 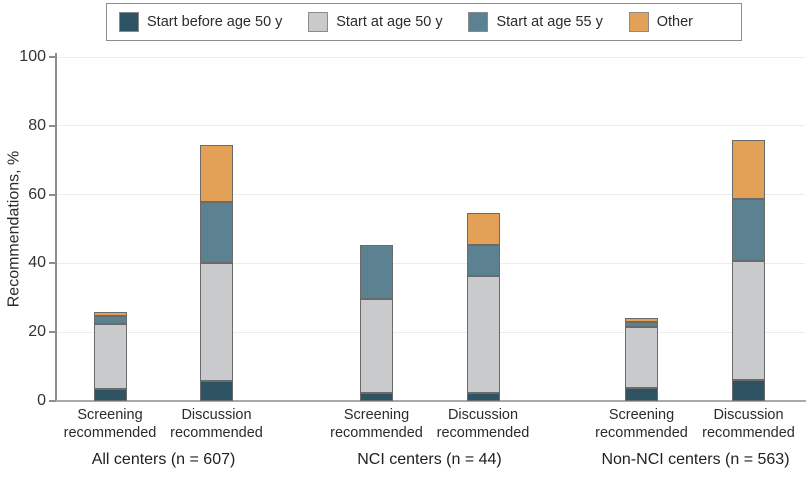 I want to click on y-tick-label: 100, so click(x=32, y=56).